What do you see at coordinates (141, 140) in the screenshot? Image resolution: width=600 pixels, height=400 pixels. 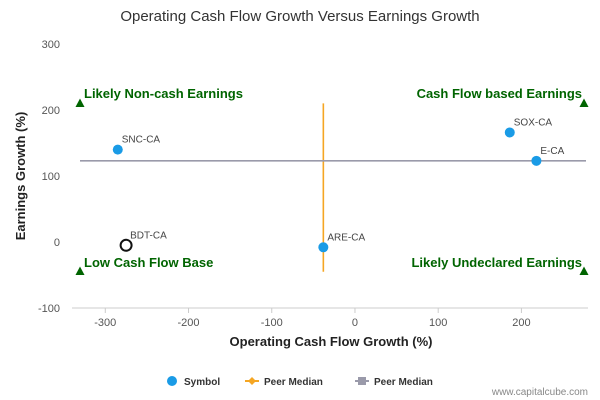 I see `data-point-label: SNC-CA` at bounding box center [141, 140].